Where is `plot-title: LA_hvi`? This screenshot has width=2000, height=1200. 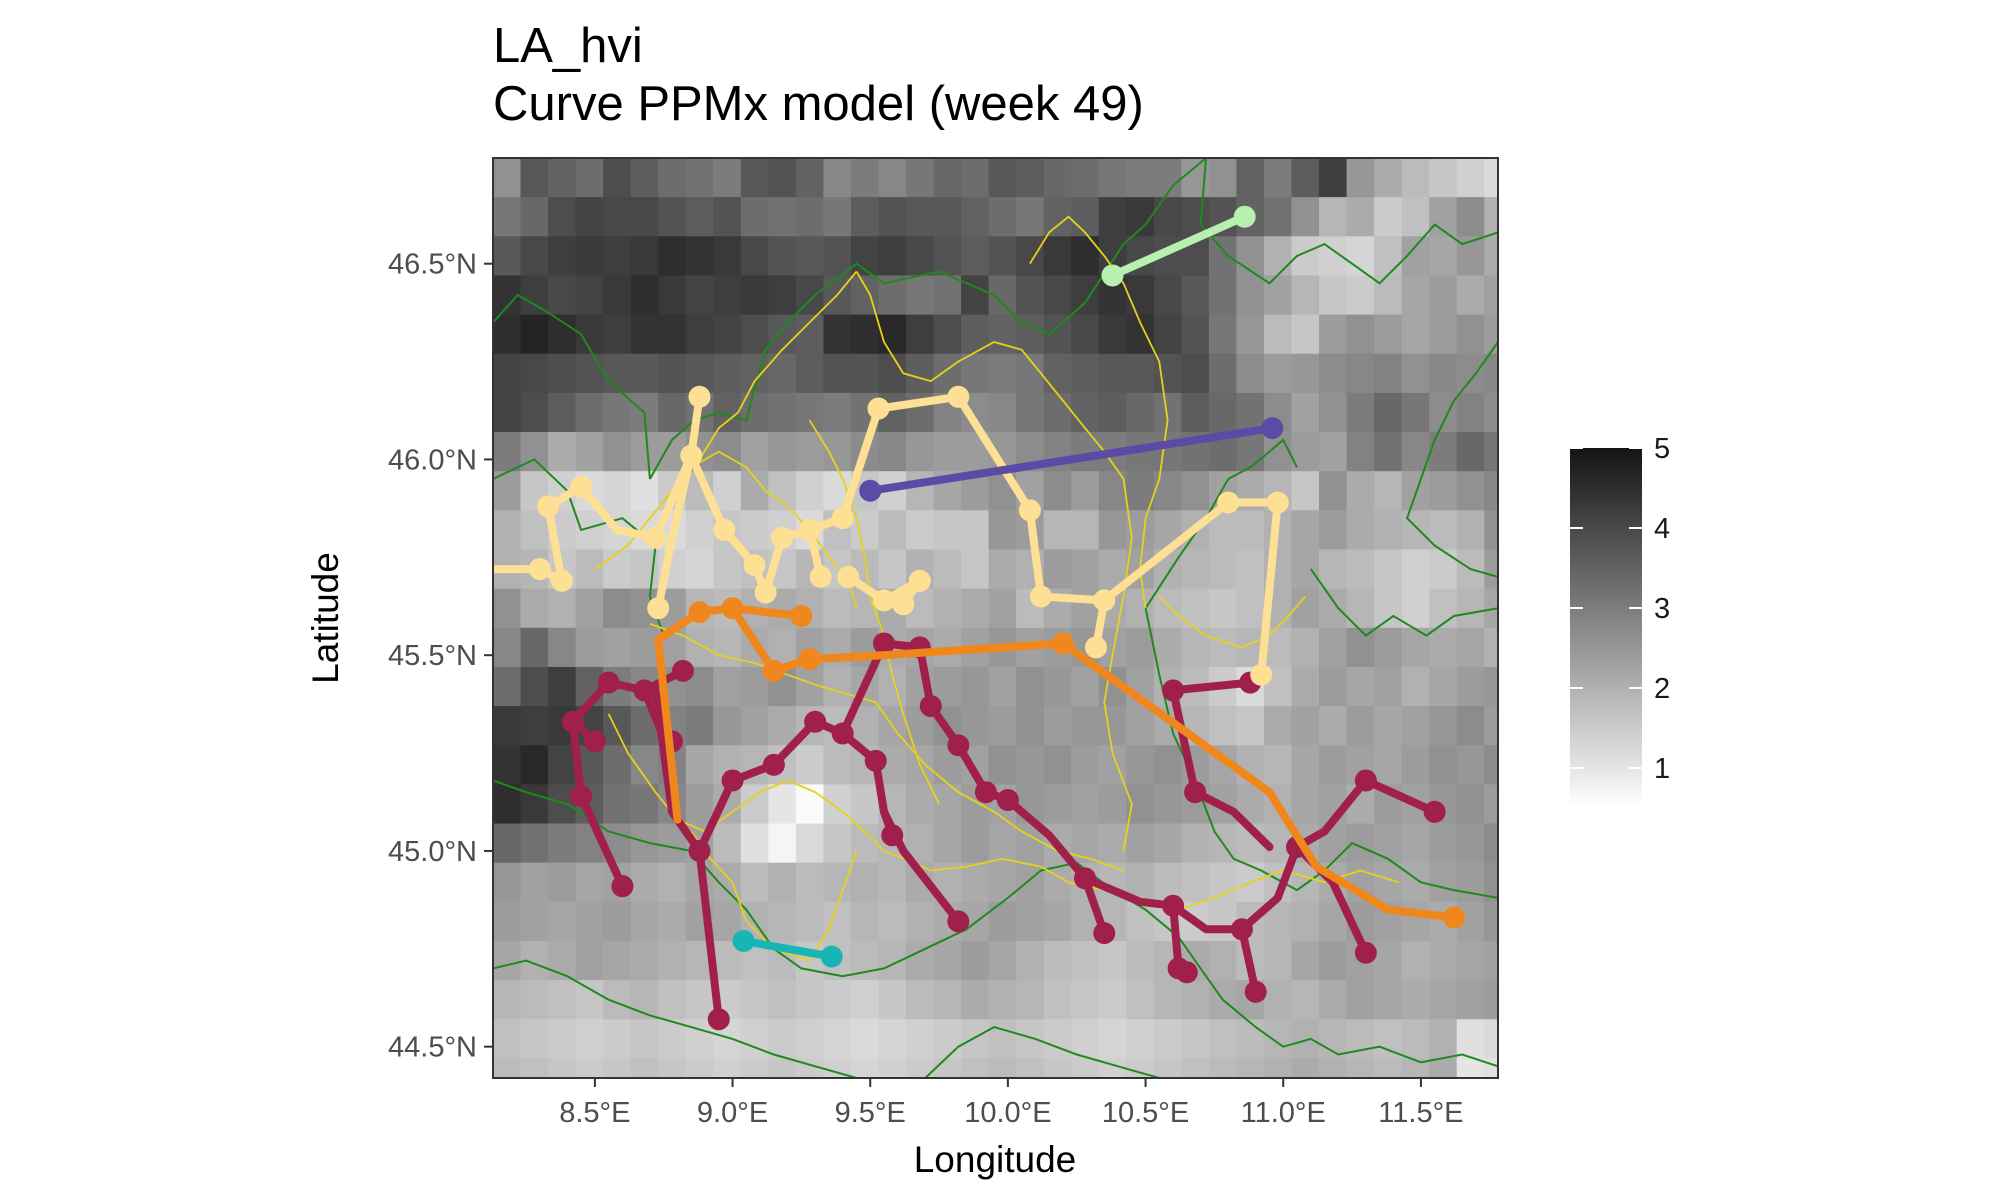
plot-title: LA_hvi is located at coordinates (568, 46).